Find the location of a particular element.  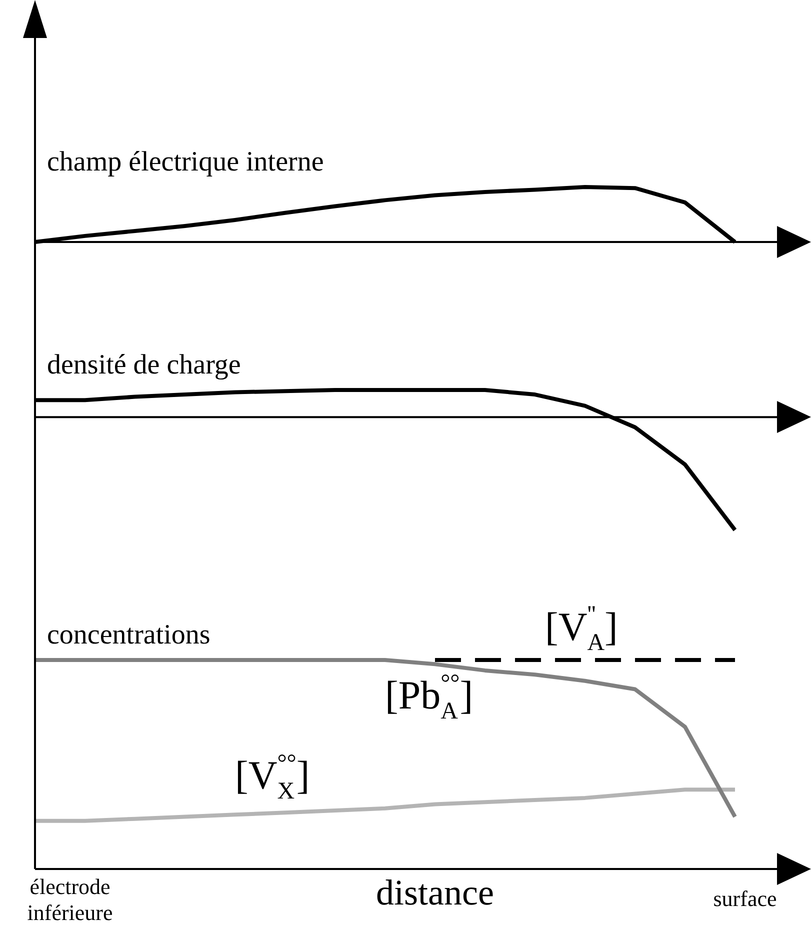

chart-title: densité de charge is located at coordinates (144, 364).